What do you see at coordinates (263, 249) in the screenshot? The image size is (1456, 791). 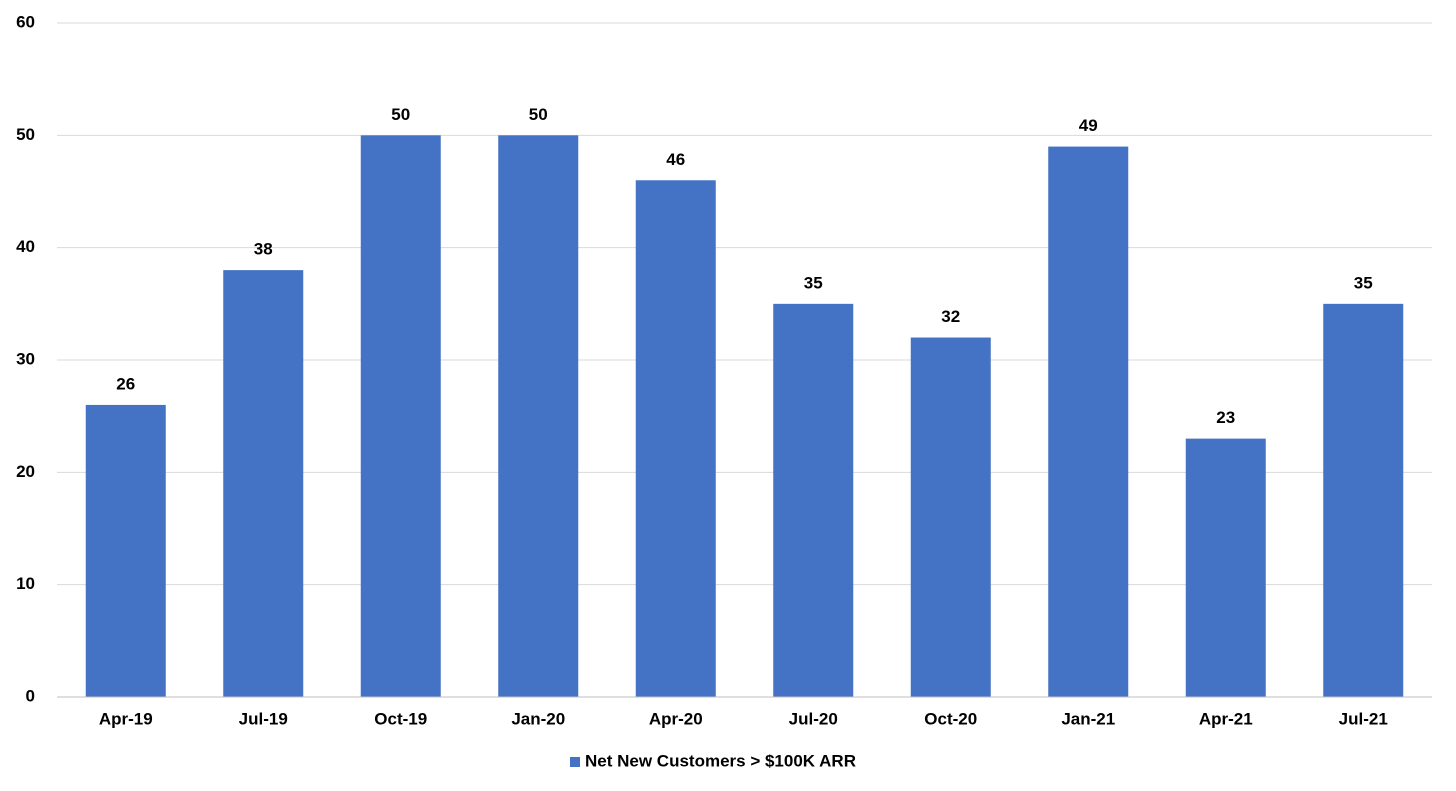 I see `data-label: 38` at bounding box center [263, 249].